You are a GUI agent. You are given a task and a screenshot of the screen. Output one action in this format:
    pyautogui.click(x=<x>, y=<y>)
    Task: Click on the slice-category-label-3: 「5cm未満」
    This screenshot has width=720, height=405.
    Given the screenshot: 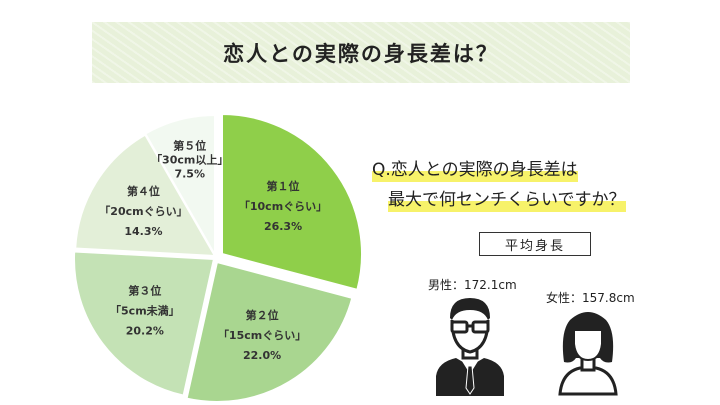 What is the action you would take?
    pyautogui.click(x=145, y=310)
    